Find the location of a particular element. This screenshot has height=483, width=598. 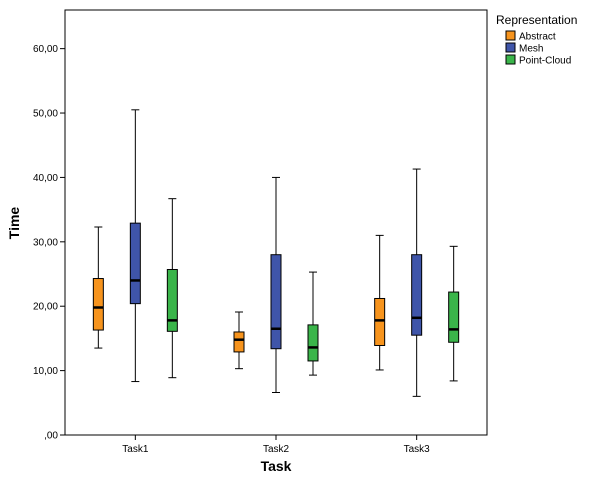

x-tick-label: Task3 is located at coordinates (417, 449).